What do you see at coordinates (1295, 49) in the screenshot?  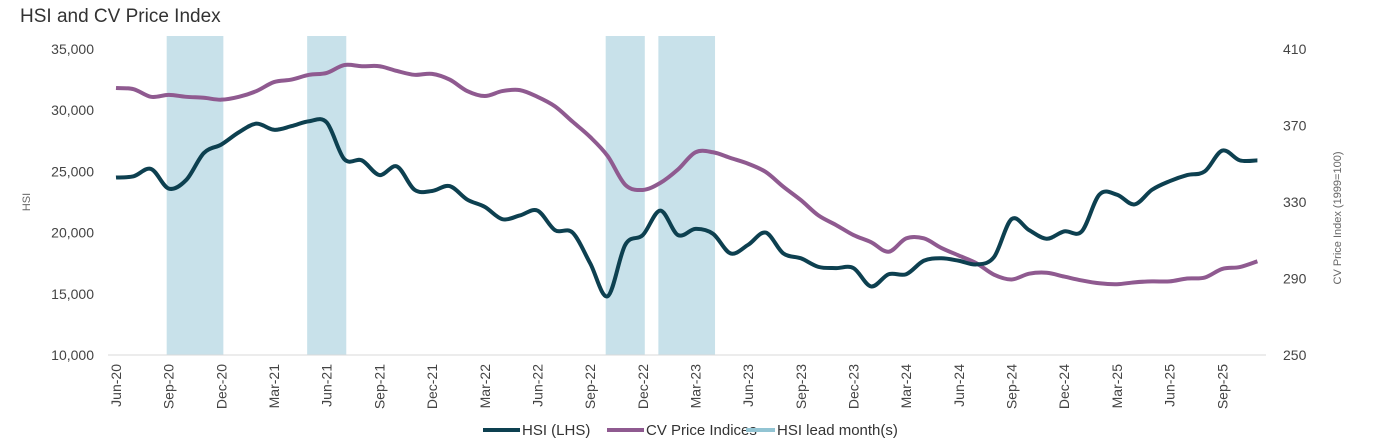 I see `y2-tick-label: 410` at bounding box center [1295, 49].